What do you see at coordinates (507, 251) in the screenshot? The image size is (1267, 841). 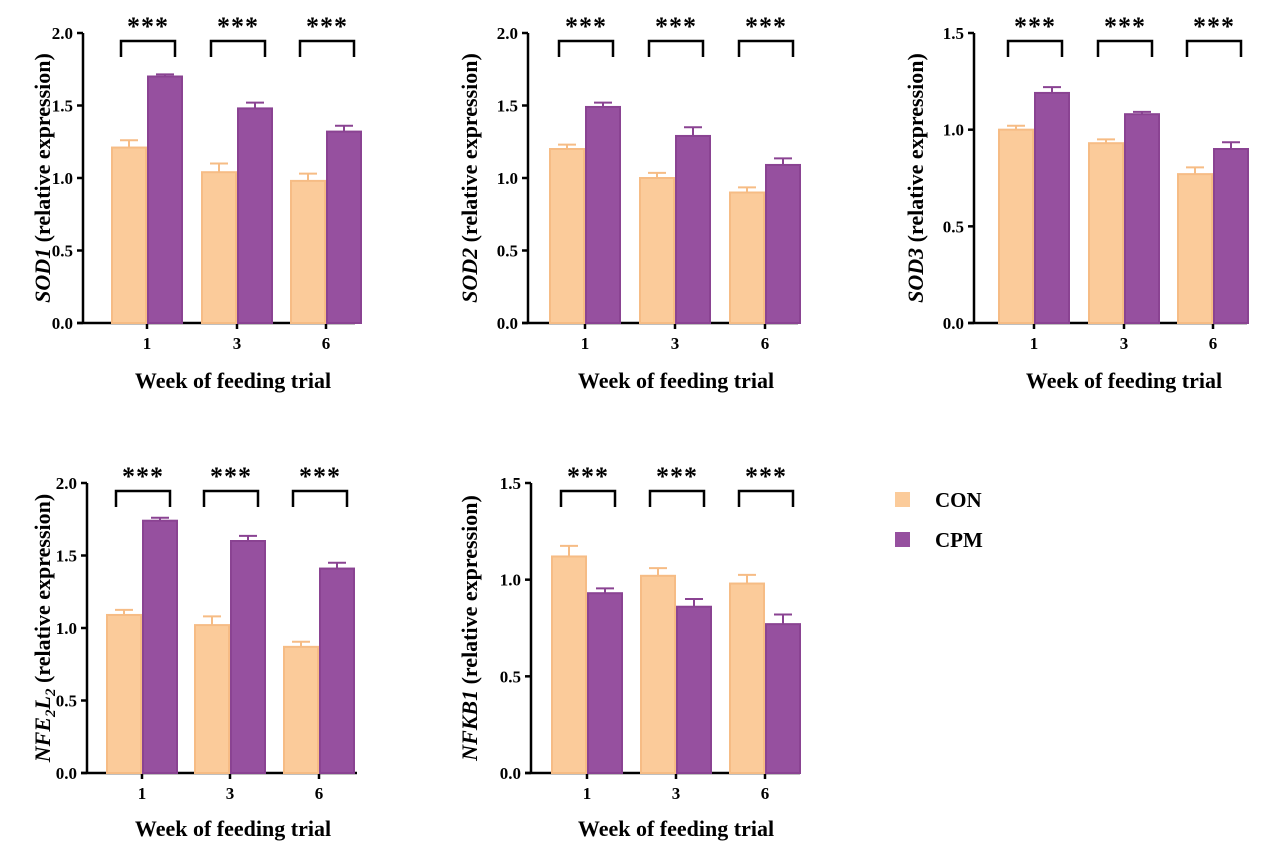 I see `y-tick-label-sod2: 0.5` at bounding box center [507, 251].